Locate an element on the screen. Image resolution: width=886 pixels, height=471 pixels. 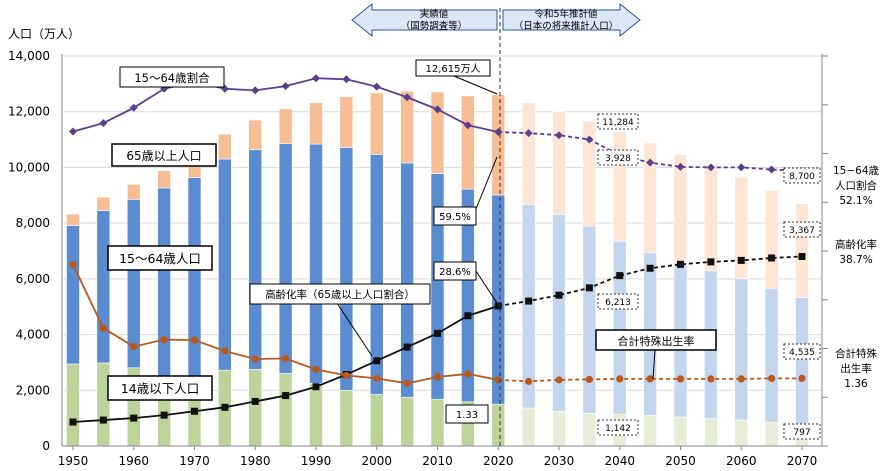
x-tick-label: 2000 is located at coordinates (376, 461).